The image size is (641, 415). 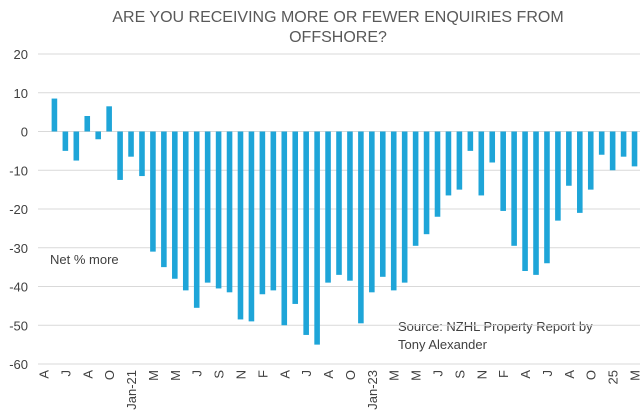 What do you see at coordinates (372, 390) in the screenshot?
I see `x-tick-label: Jan-23` at bounding box center [372, 390].